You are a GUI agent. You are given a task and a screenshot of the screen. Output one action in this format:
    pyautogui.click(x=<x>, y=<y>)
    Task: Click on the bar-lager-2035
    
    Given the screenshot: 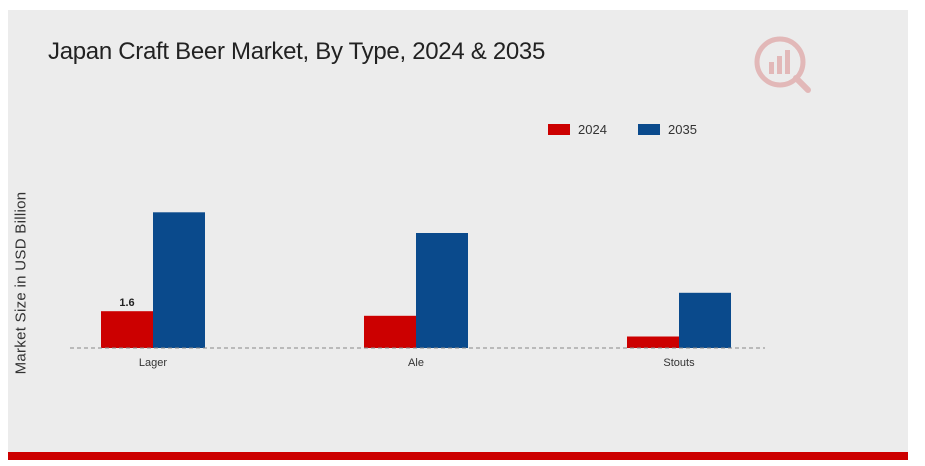 What is the action you would take?
    pyautogui.click(x=179, y=280)
    